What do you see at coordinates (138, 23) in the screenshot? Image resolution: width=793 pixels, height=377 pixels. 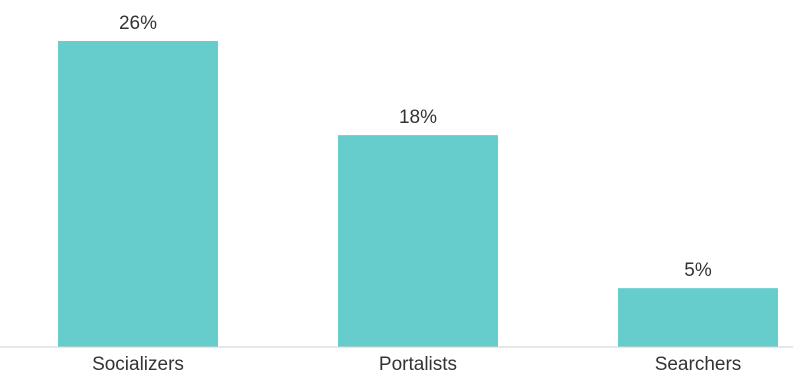 I see `data-label-socializers: 26%` at bounding box center [138, 23].